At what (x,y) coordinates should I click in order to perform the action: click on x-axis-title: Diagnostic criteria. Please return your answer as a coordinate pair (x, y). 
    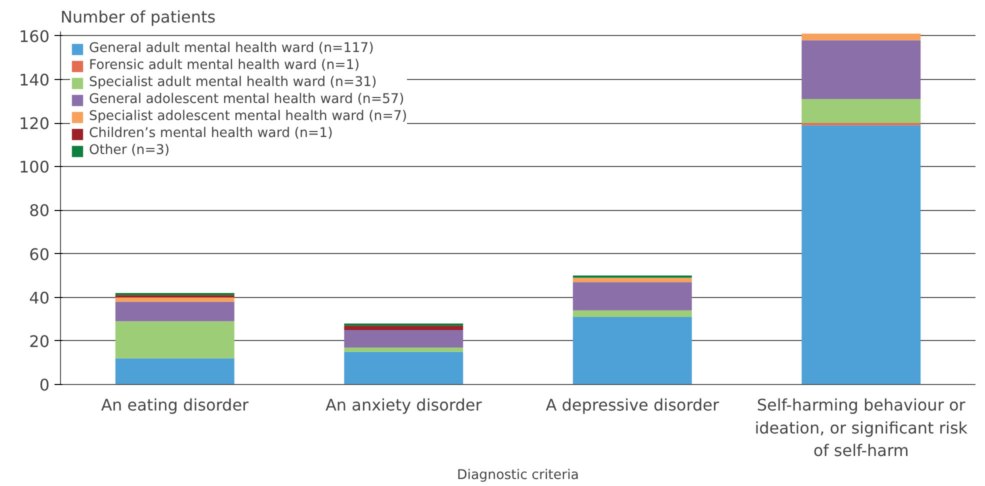
    Looking at the image, I should click on (518, 476).